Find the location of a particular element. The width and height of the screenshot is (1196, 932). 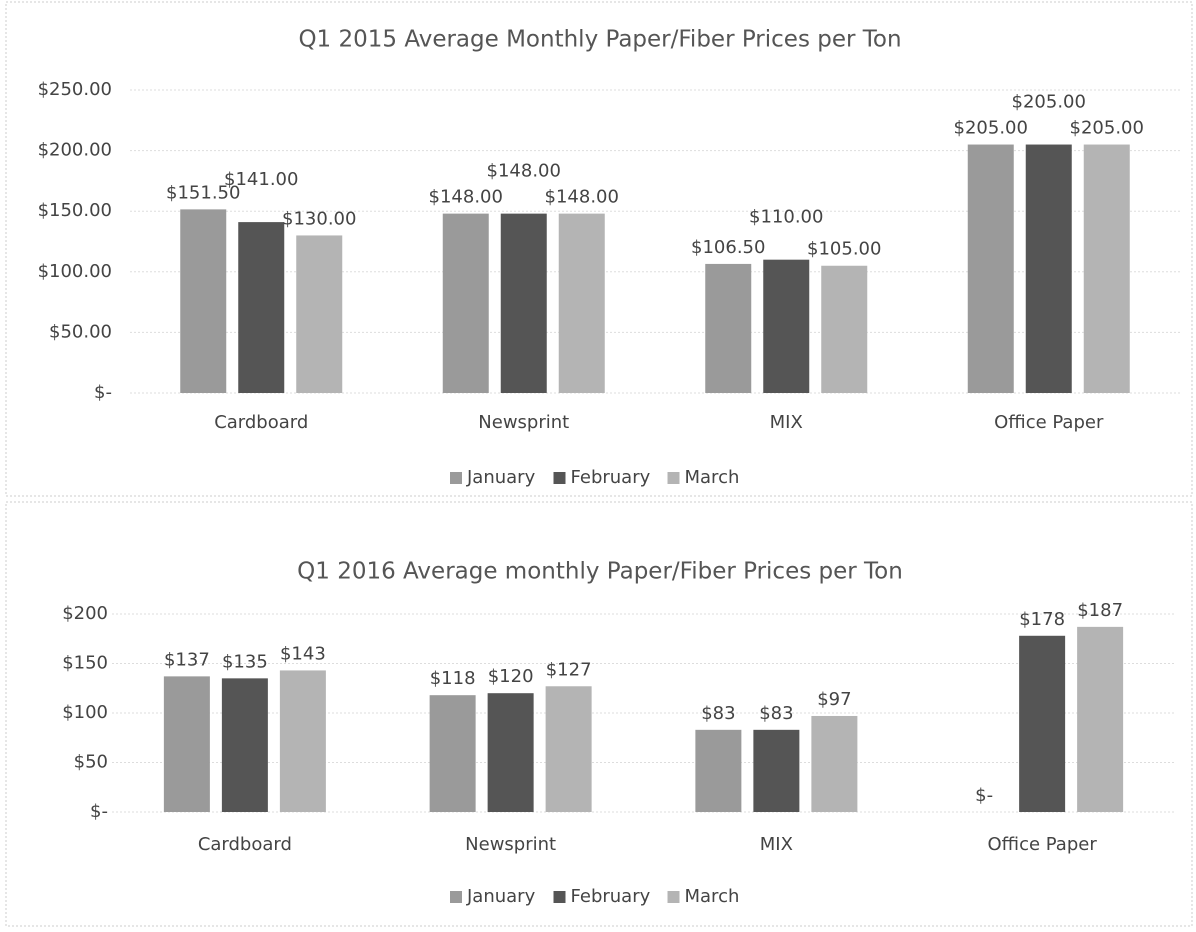

data-label: $120 is located at coordinates (511, 676).